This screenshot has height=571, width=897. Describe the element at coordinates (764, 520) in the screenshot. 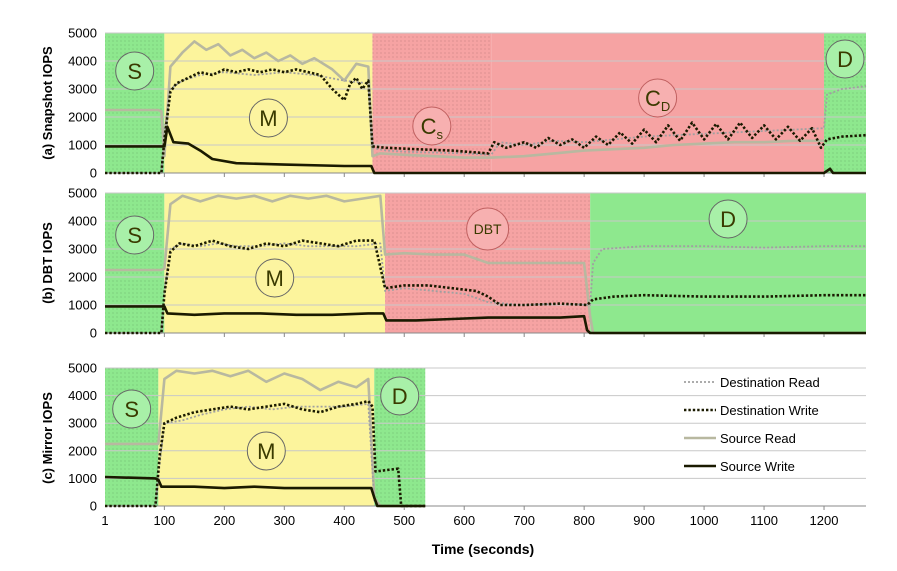

I see `x-tick-label: 1100` at that location.